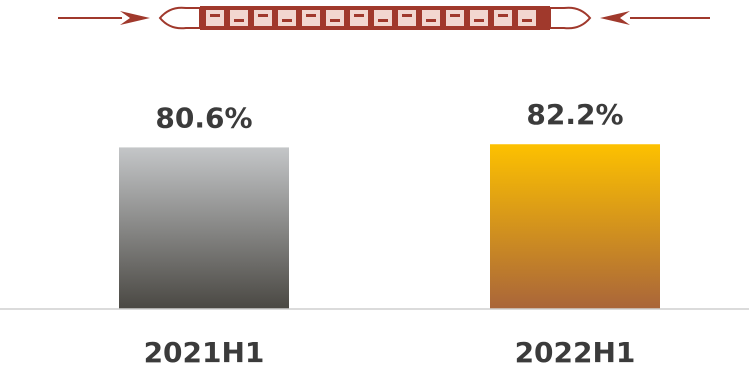  I want to click on bar-2022H1, so click(575, 226).